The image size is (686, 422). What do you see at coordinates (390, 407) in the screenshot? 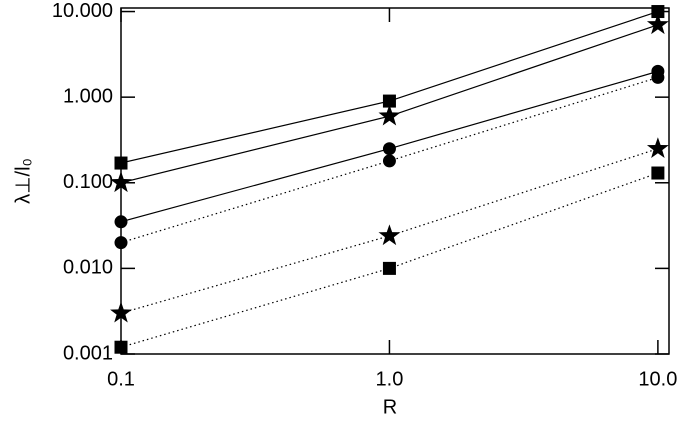
I see `x-axis-label: R` at bounding box center [390, 407].